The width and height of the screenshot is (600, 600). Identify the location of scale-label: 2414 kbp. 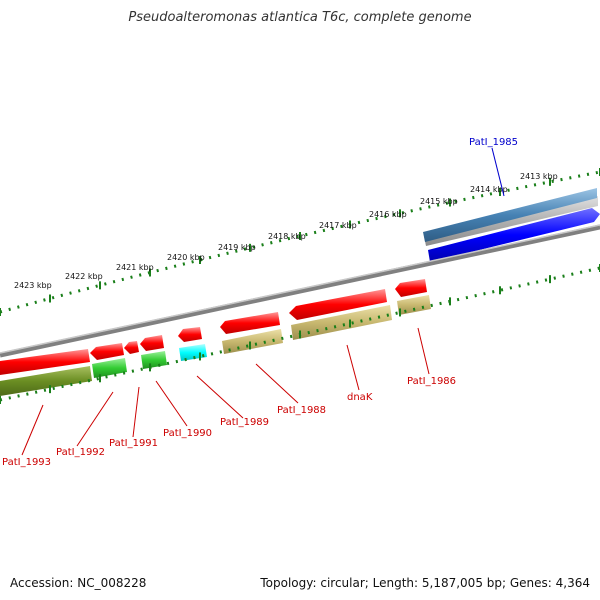
(489, 189).